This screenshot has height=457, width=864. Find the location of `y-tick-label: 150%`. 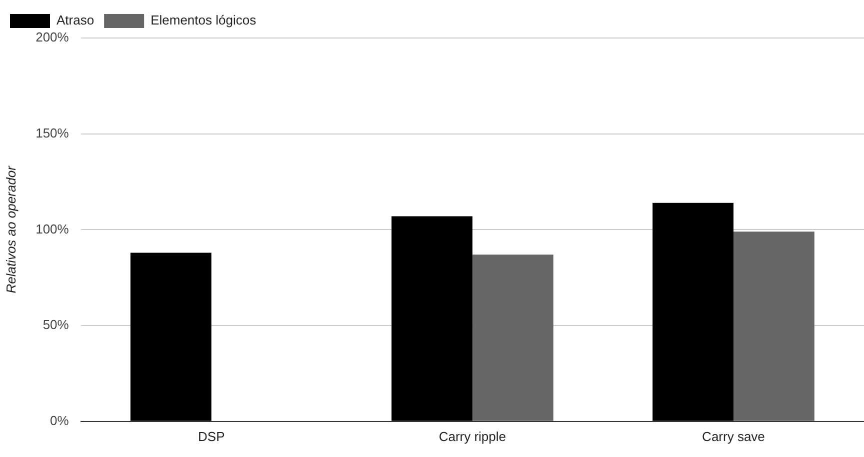

y-tick-label: 150% is located at coordinates (53, 132).